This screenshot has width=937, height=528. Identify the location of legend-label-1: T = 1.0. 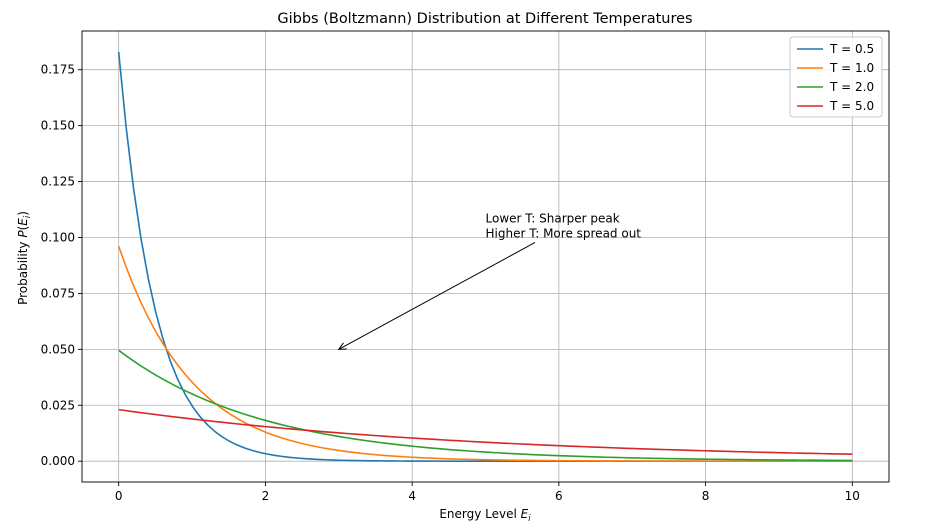
(851, 68).